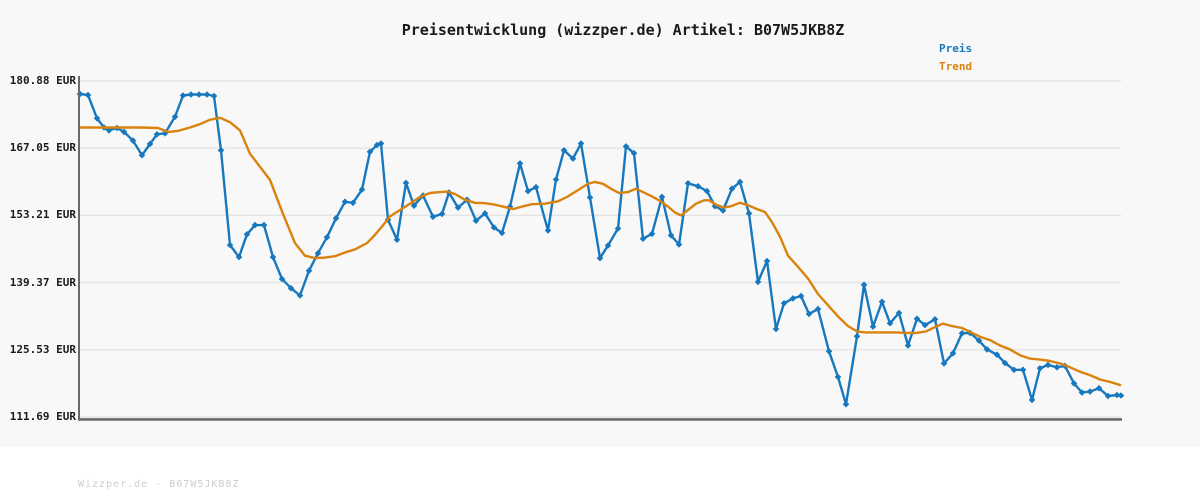 Image resolution: width=1200 pixels, height=500 pixels. I want to click on y-tick-label: 139.37 EUR, so click(42, 282).